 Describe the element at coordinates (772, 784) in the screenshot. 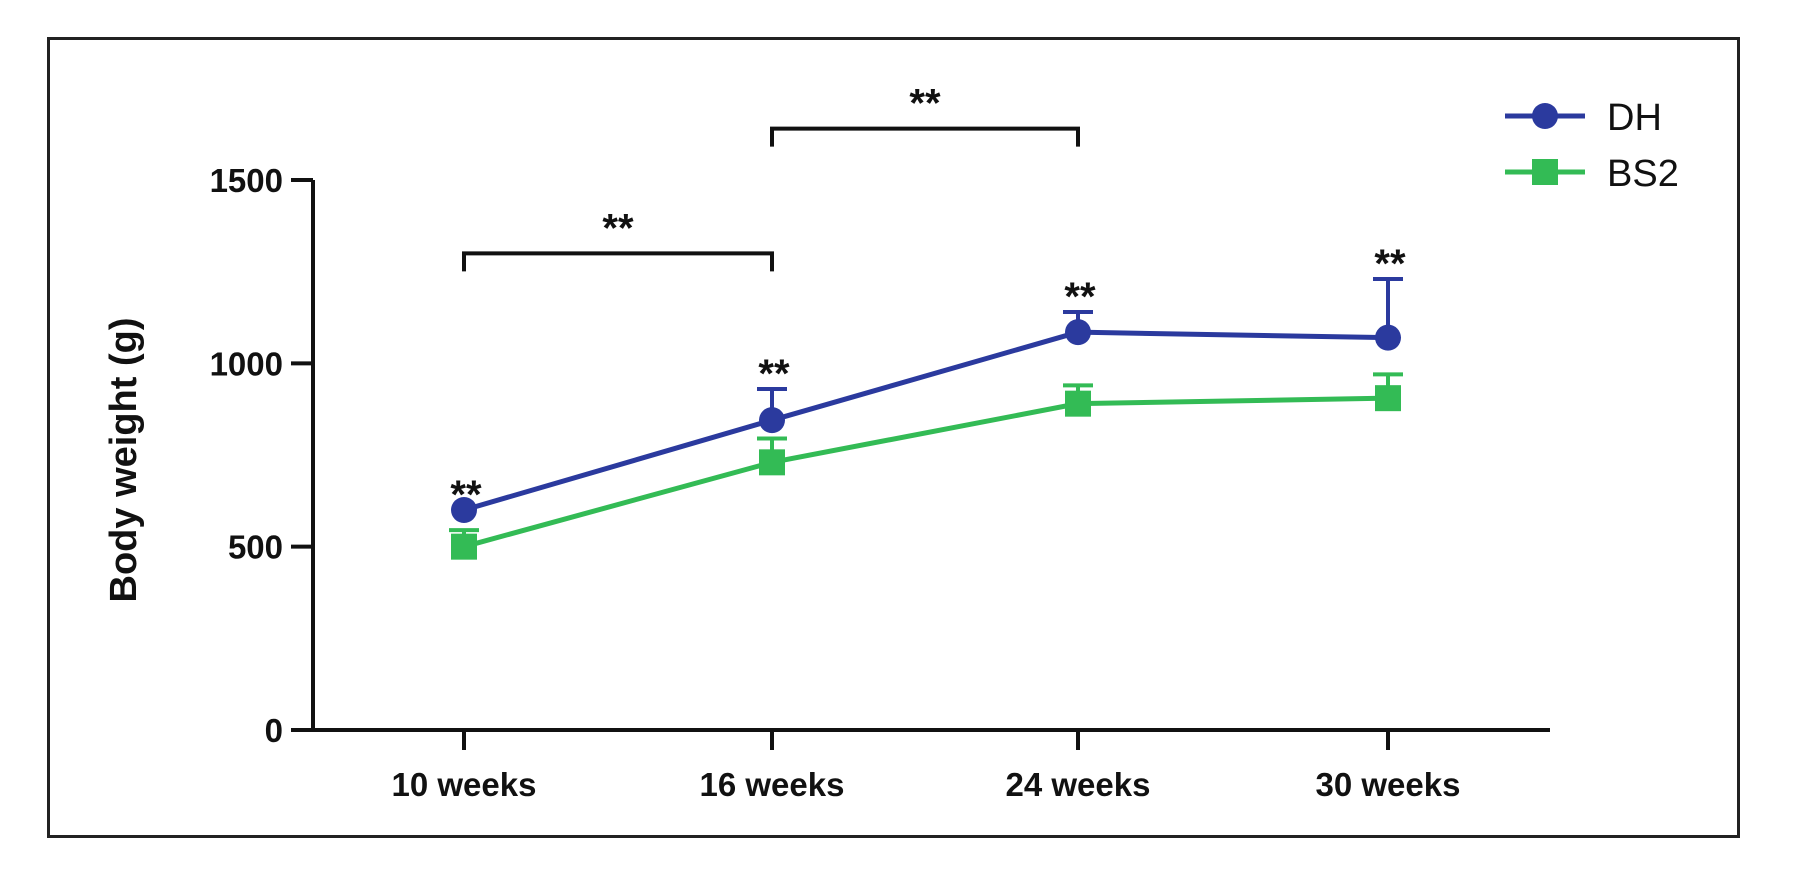

I see `x-tick-label: 16 weeks` at that location.